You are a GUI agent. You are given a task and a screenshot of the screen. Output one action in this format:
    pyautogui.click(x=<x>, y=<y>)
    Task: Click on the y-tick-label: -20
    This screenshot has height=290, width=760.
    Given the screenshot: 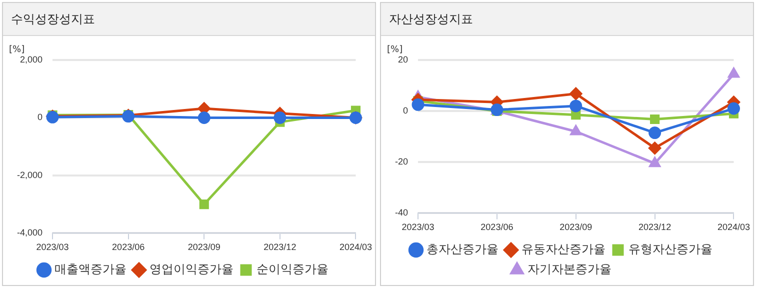 What is the action you would take?
    pyautogui.click(x=401, y=161)
    